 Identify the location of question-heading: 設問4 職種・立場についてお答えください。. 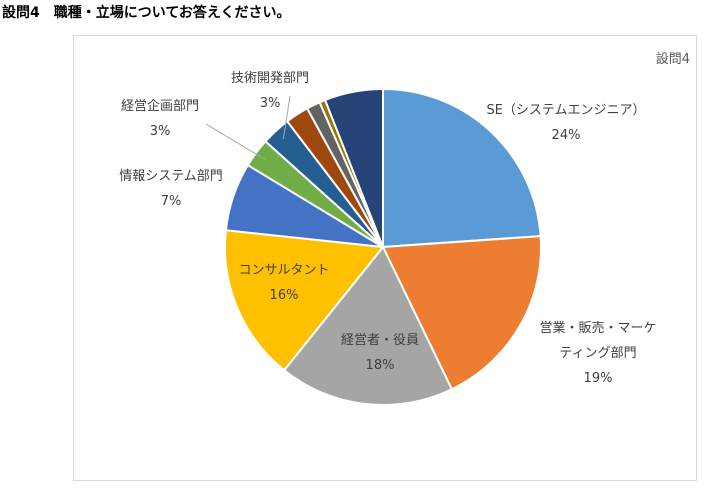
(146, 12).